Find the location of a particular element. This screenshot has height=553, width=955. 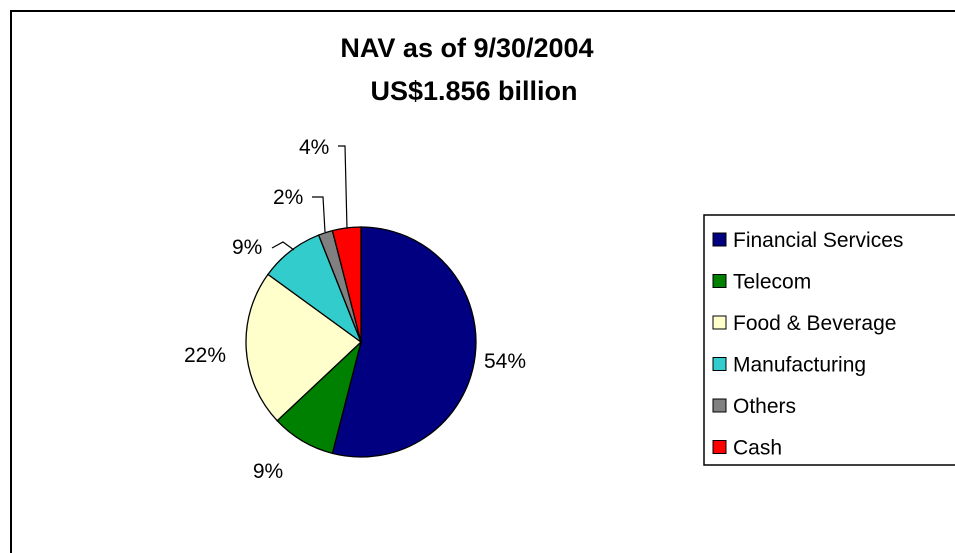

leader-line-cash is located at coordinates (343, 187).